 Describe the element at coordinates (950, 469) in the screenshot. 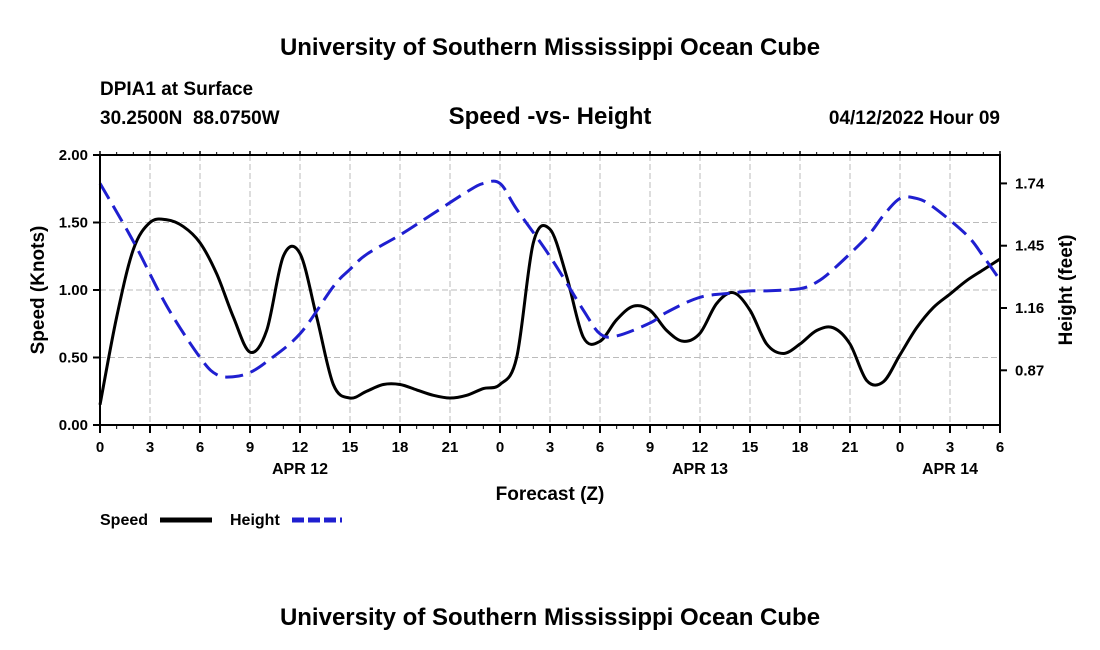

I see `date-label: APR 14` at that location.